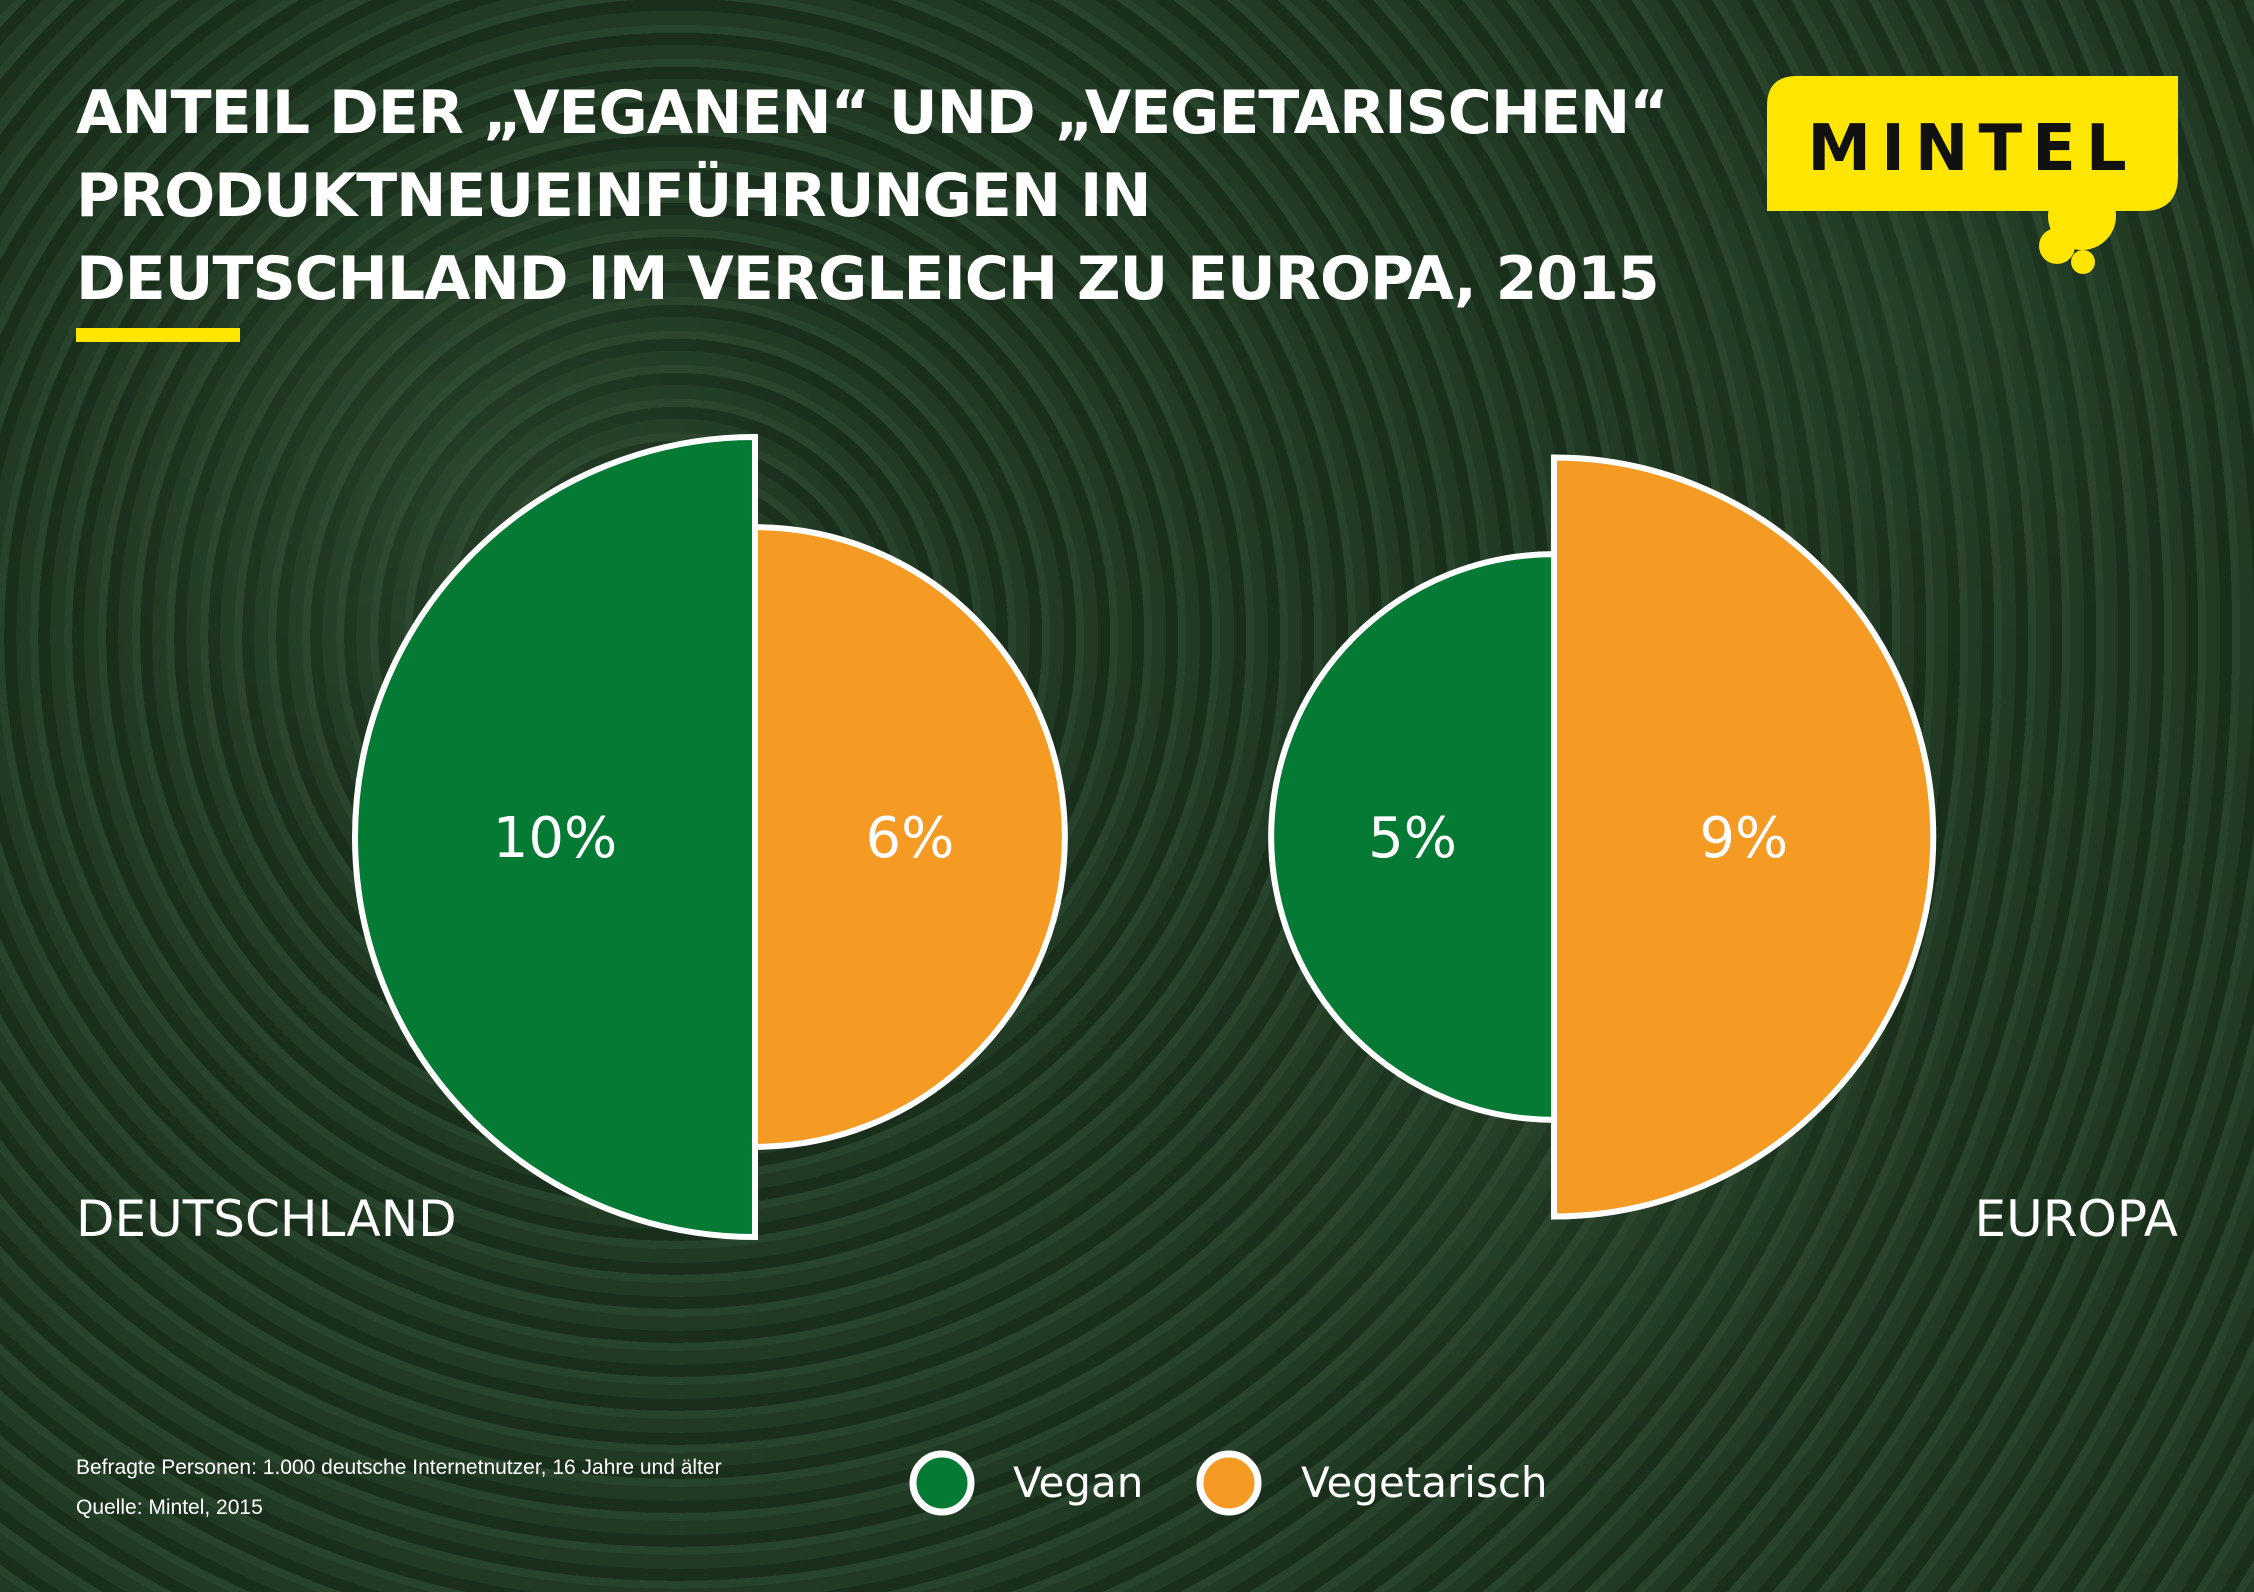 The image size is (2254, 1592). I want to click on title-line: PRODUKTNEUEINFÜHRUNGEN IN, so click(614, 196).